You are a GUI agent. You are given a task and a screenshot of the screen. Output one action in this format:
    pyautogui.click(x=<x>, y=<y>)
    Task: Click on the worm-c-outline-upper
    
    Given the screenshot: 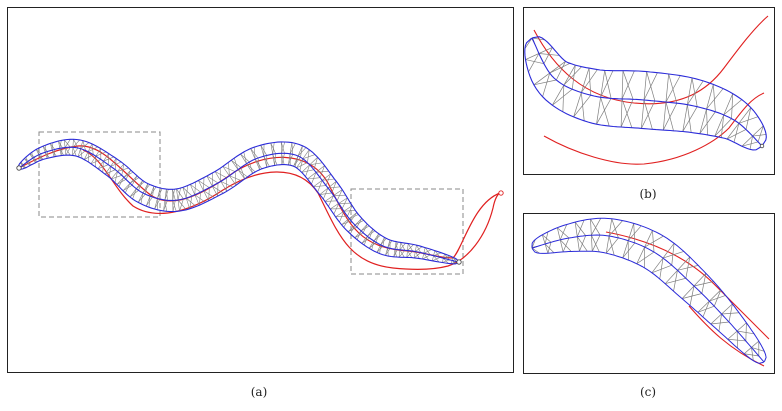 What is the action you would take?
    pyautogui.click(x=647, y=306)
    